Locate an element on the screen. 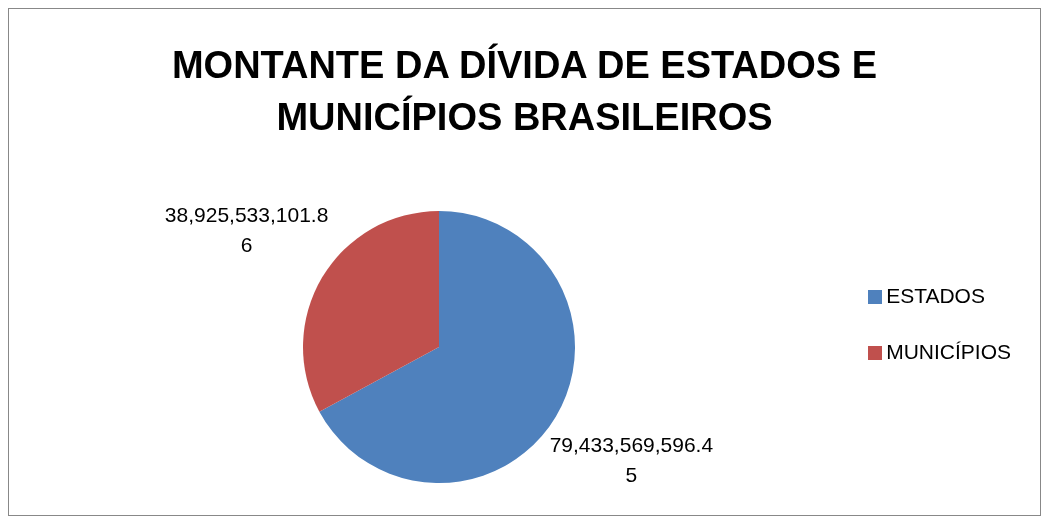 Image resolution: width=1047 pixels, height=522 pixels. chart-title: MONTANTE DA DÍVIDA DE ESTADOS E MUNICÍPIOS BRASILEIROS is located at coordinates (524, 91).